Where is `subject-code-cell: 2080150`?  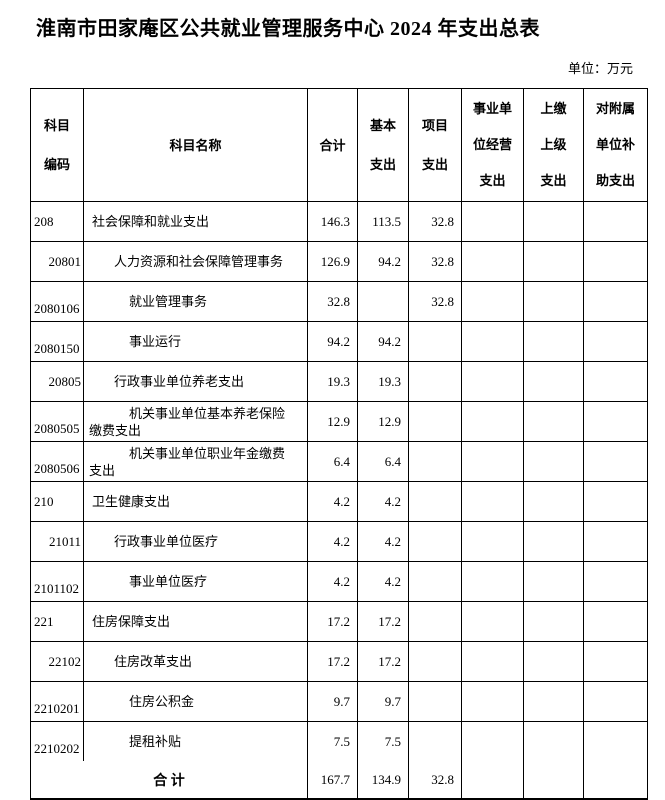
subject-code-cell: 2080150 is located at coordinates (57, 341).